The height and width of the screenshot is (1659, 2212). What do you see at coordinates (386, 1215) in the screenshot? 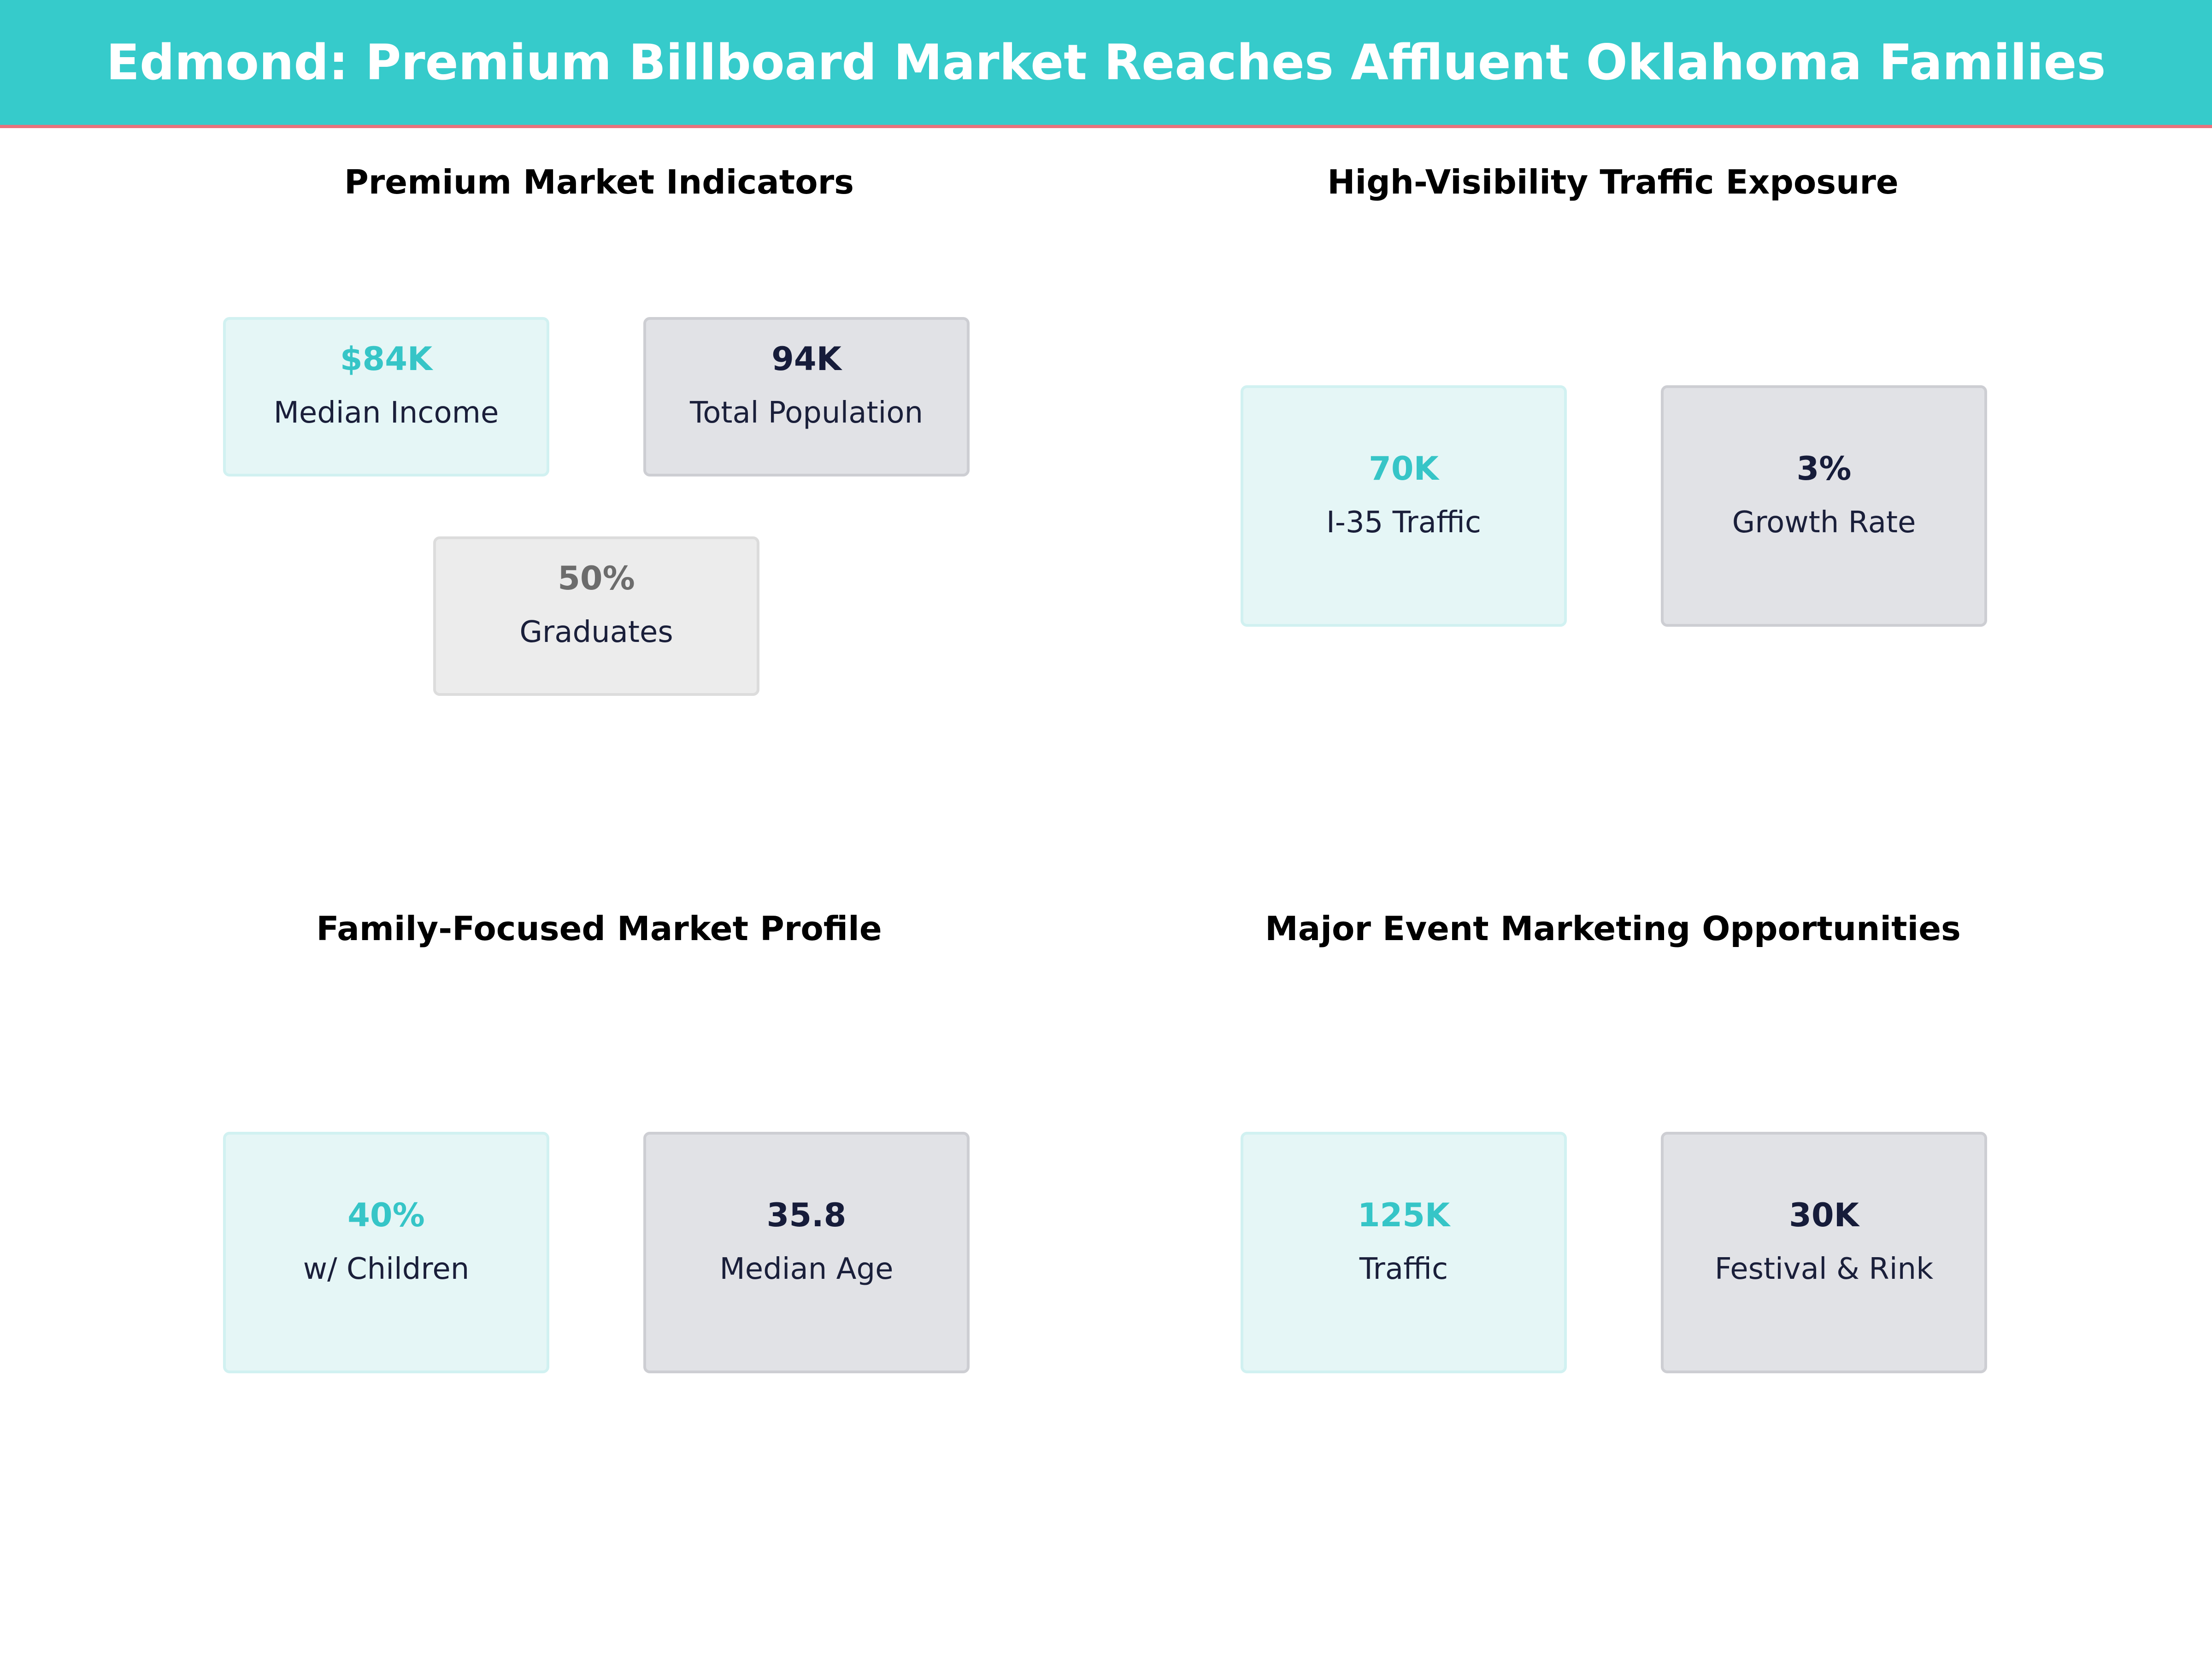
I see `stat-value: 40%` at bounding box center [386, 1215].